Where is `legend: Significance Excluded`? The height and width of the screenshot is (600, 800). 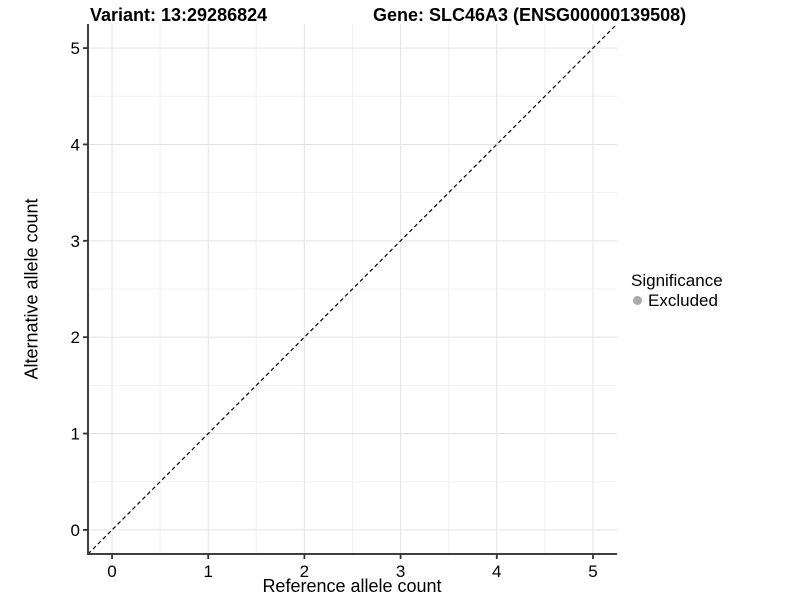 legend: Significance Excluded is located at coordinates (677, 290).